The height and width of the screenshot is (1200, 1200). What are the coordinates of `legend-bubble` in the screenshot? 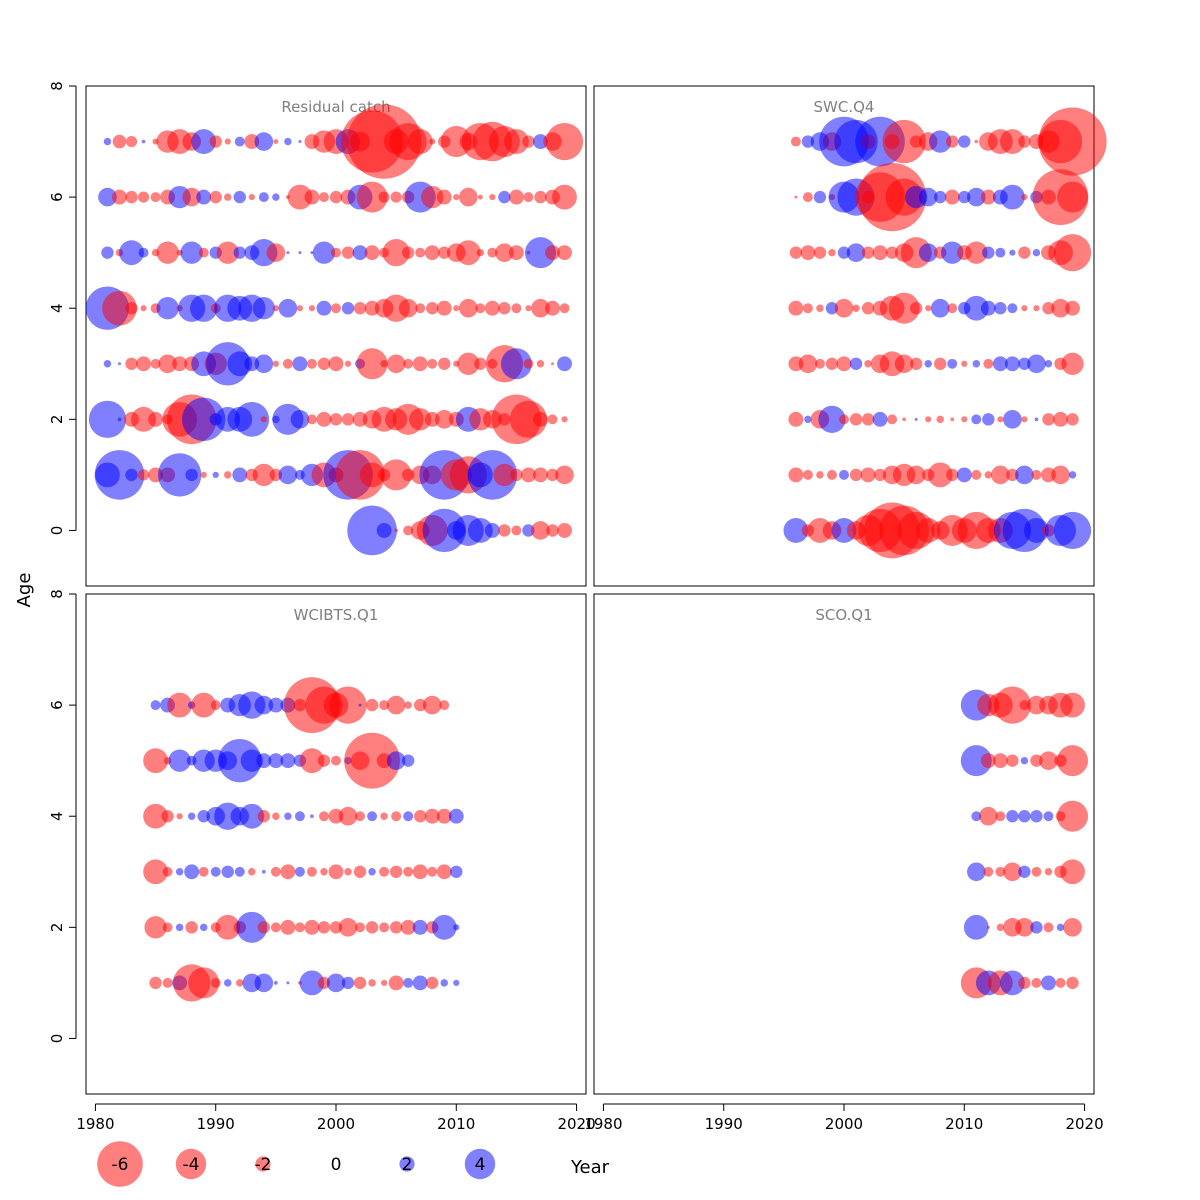 It's located at (407, 1164).